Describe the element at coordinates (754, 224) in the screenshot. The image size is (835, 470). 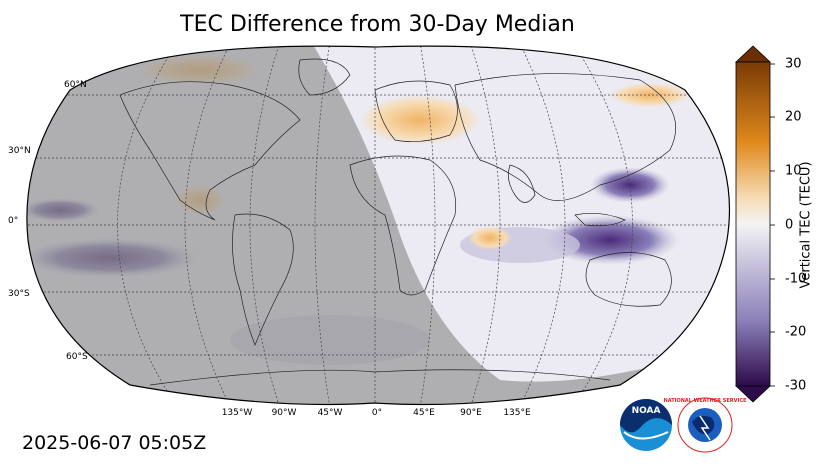
I see `colorbar` at that location.